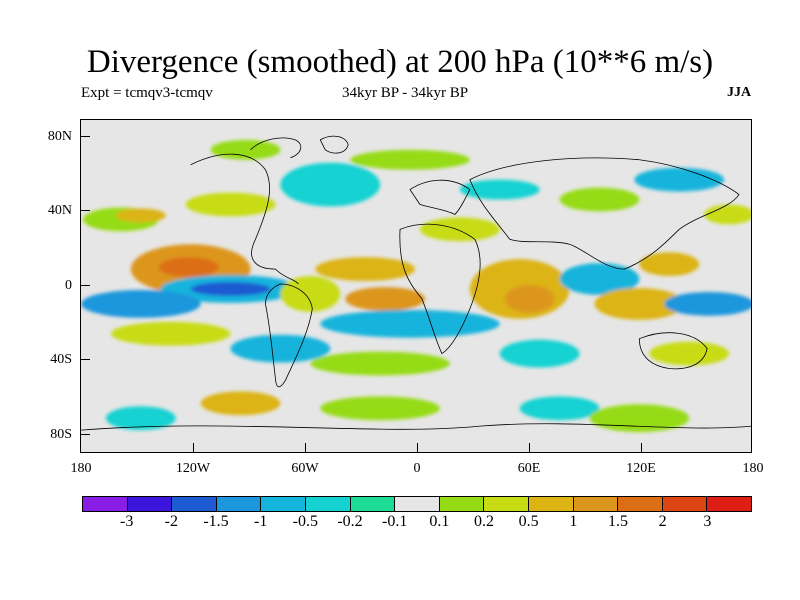  I want to click on lon-label-60w: 60W, so click(305, 468).